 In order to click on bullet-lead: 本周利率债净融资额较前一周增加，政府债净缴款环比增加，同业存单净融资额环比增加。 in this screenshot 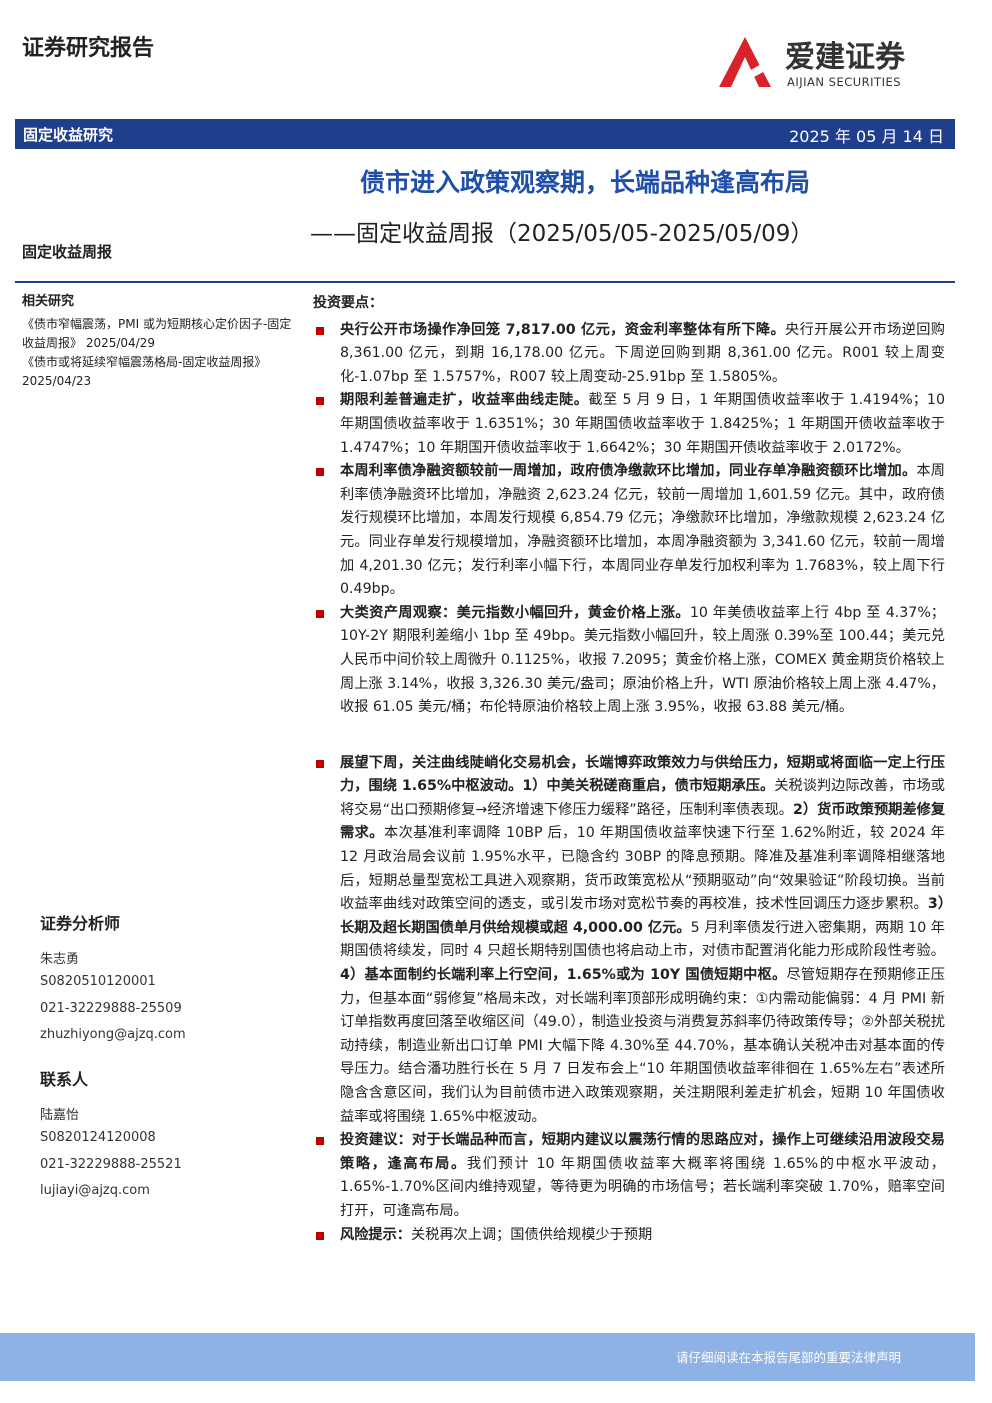, I will do `click(628, 471)`.